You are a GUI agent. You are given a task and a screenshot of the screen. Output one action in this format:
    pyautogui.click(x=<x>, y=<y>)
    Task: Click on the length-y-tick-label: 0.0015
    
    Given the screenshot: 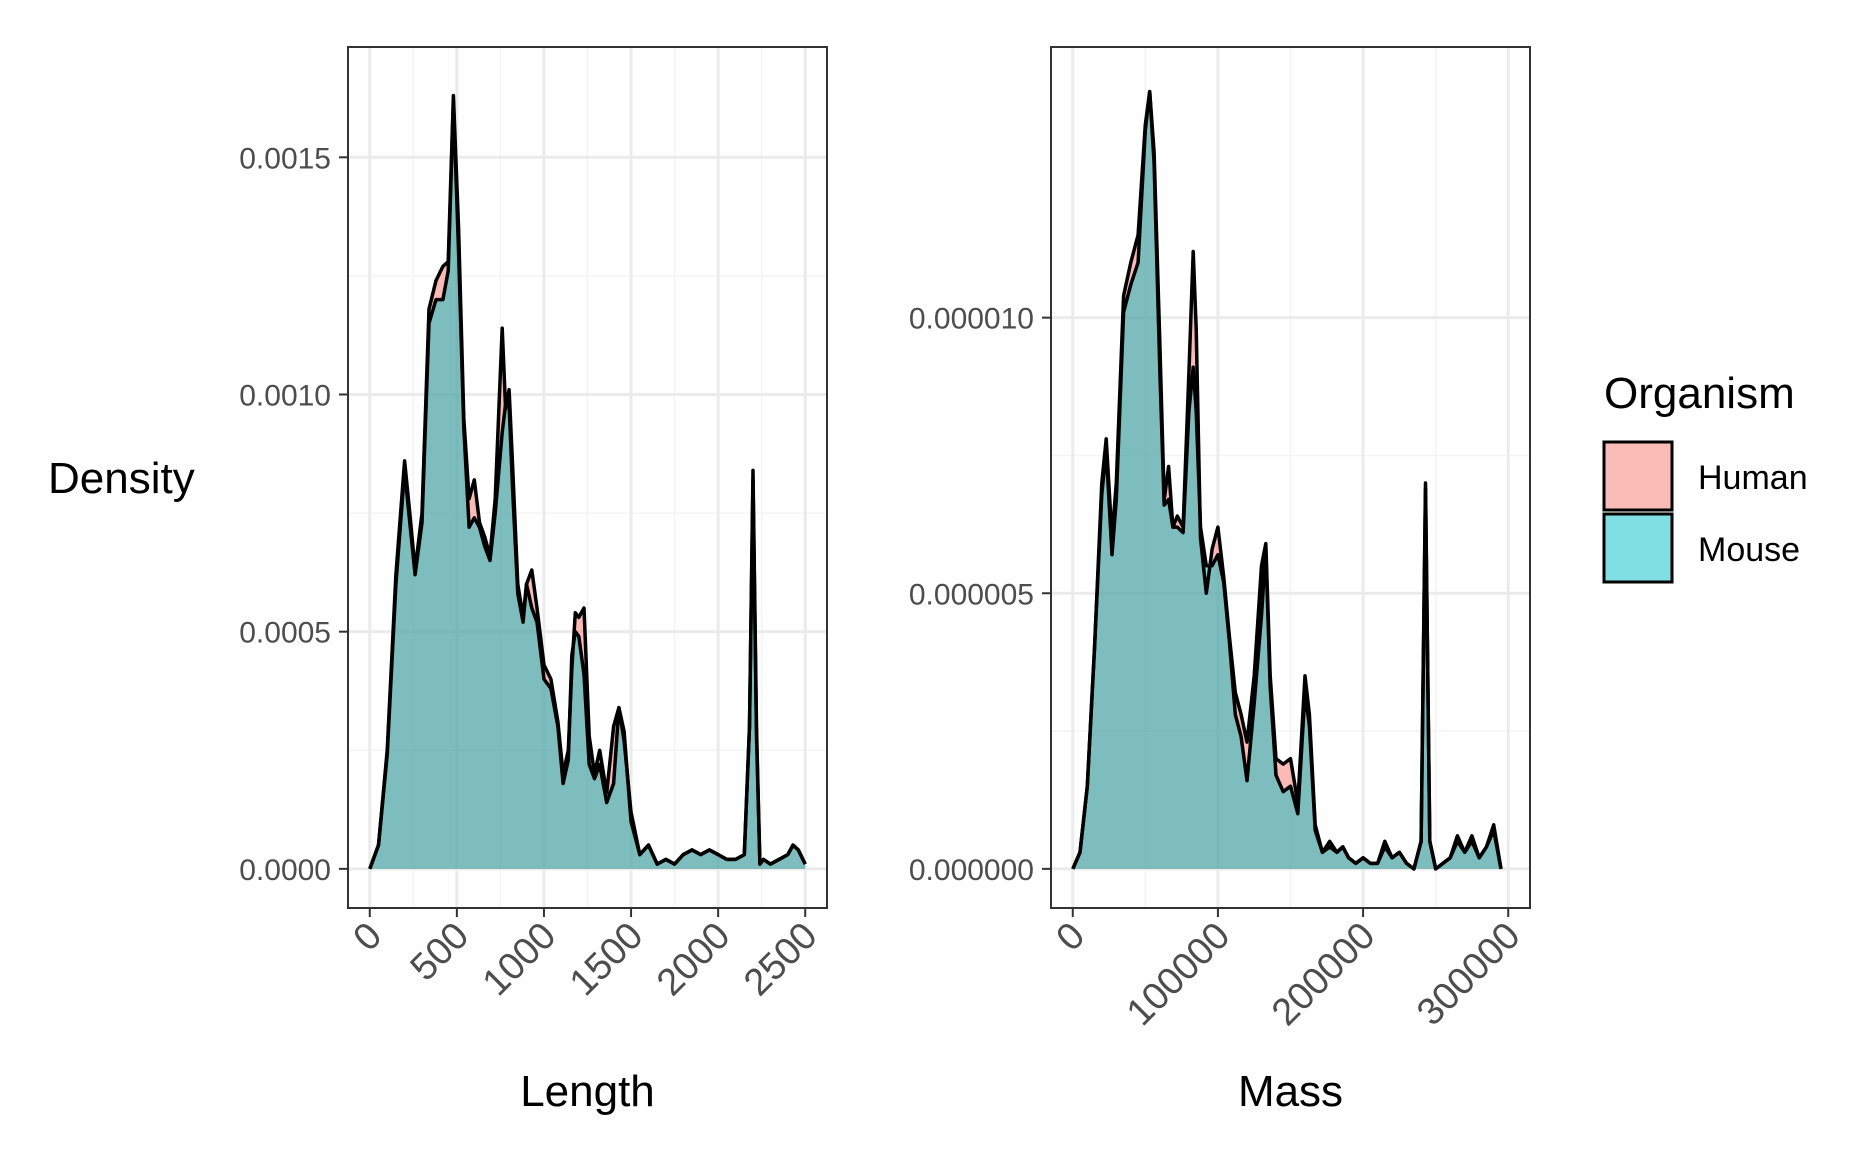 What is the action you would take?
    pyautogui.click(x=285, y=158)
    